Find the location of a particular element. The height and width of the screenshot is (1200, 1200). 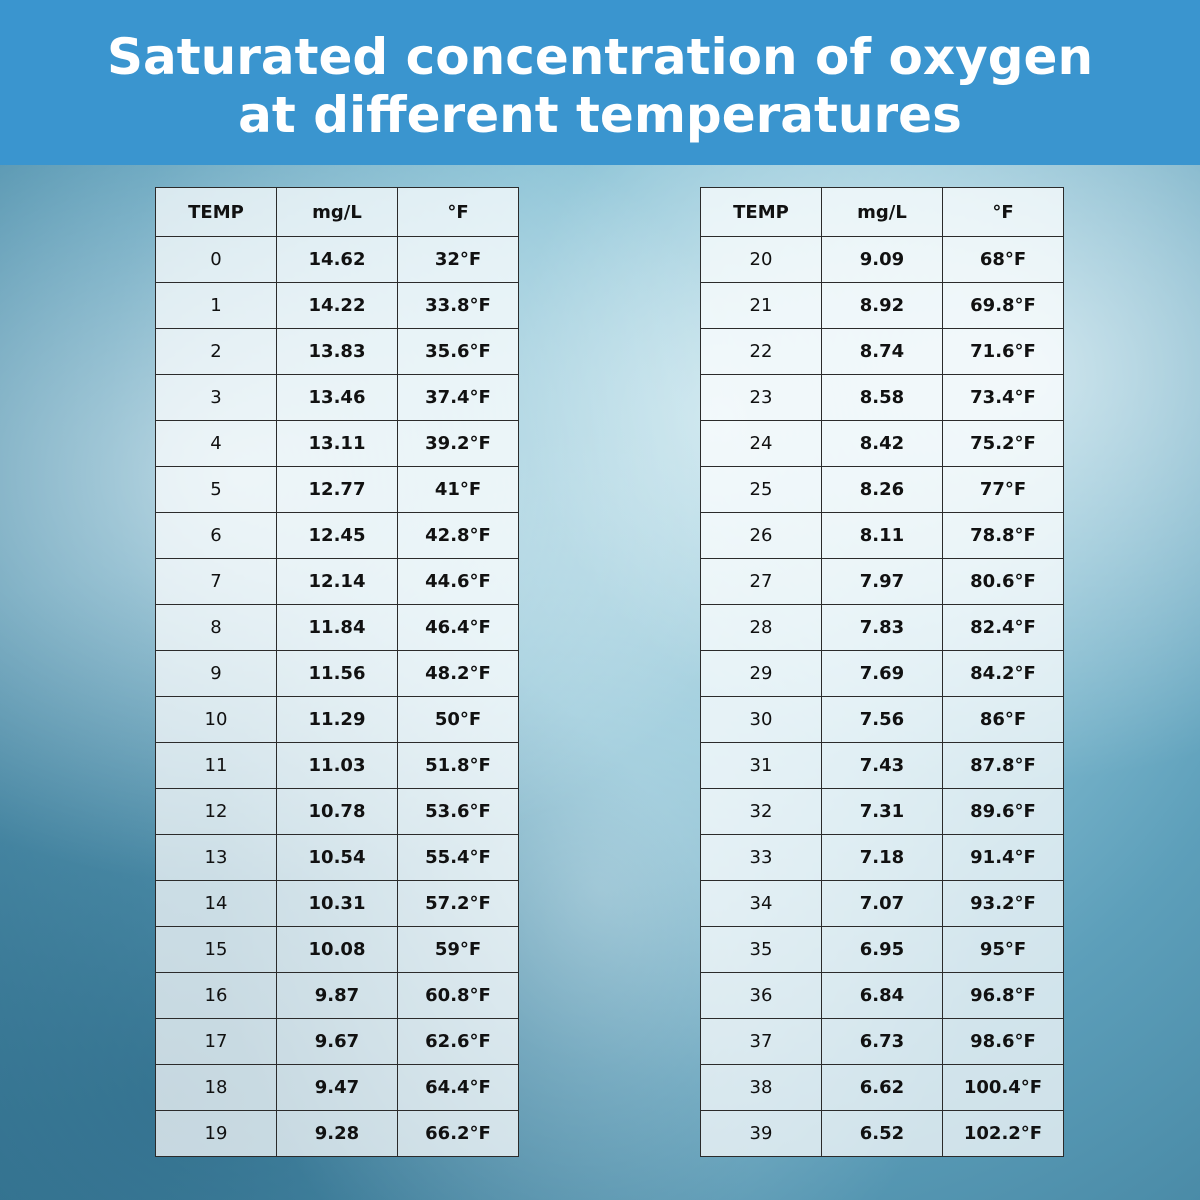

table-cell: 7.43 is located at coordinates (882, 765).